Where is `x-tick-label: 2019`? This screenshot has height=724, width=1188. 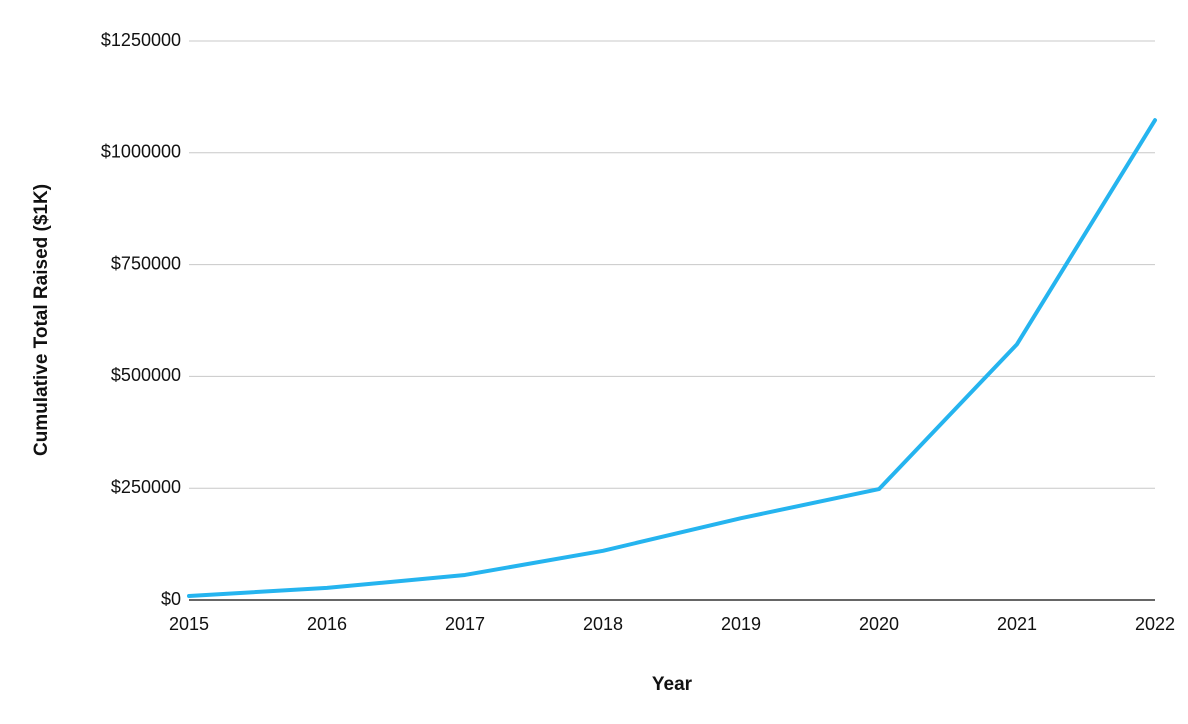 x-tick-label: 2019 is located at coordinates (741, 624).